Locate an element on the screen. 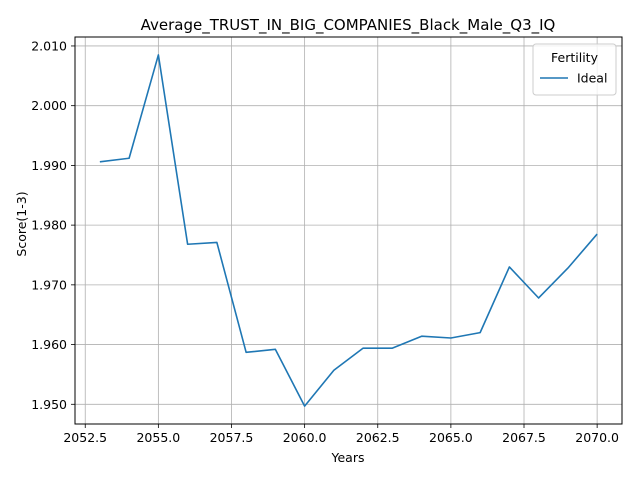  legend: Fertility Ideal is located at coordinates (574, 69).